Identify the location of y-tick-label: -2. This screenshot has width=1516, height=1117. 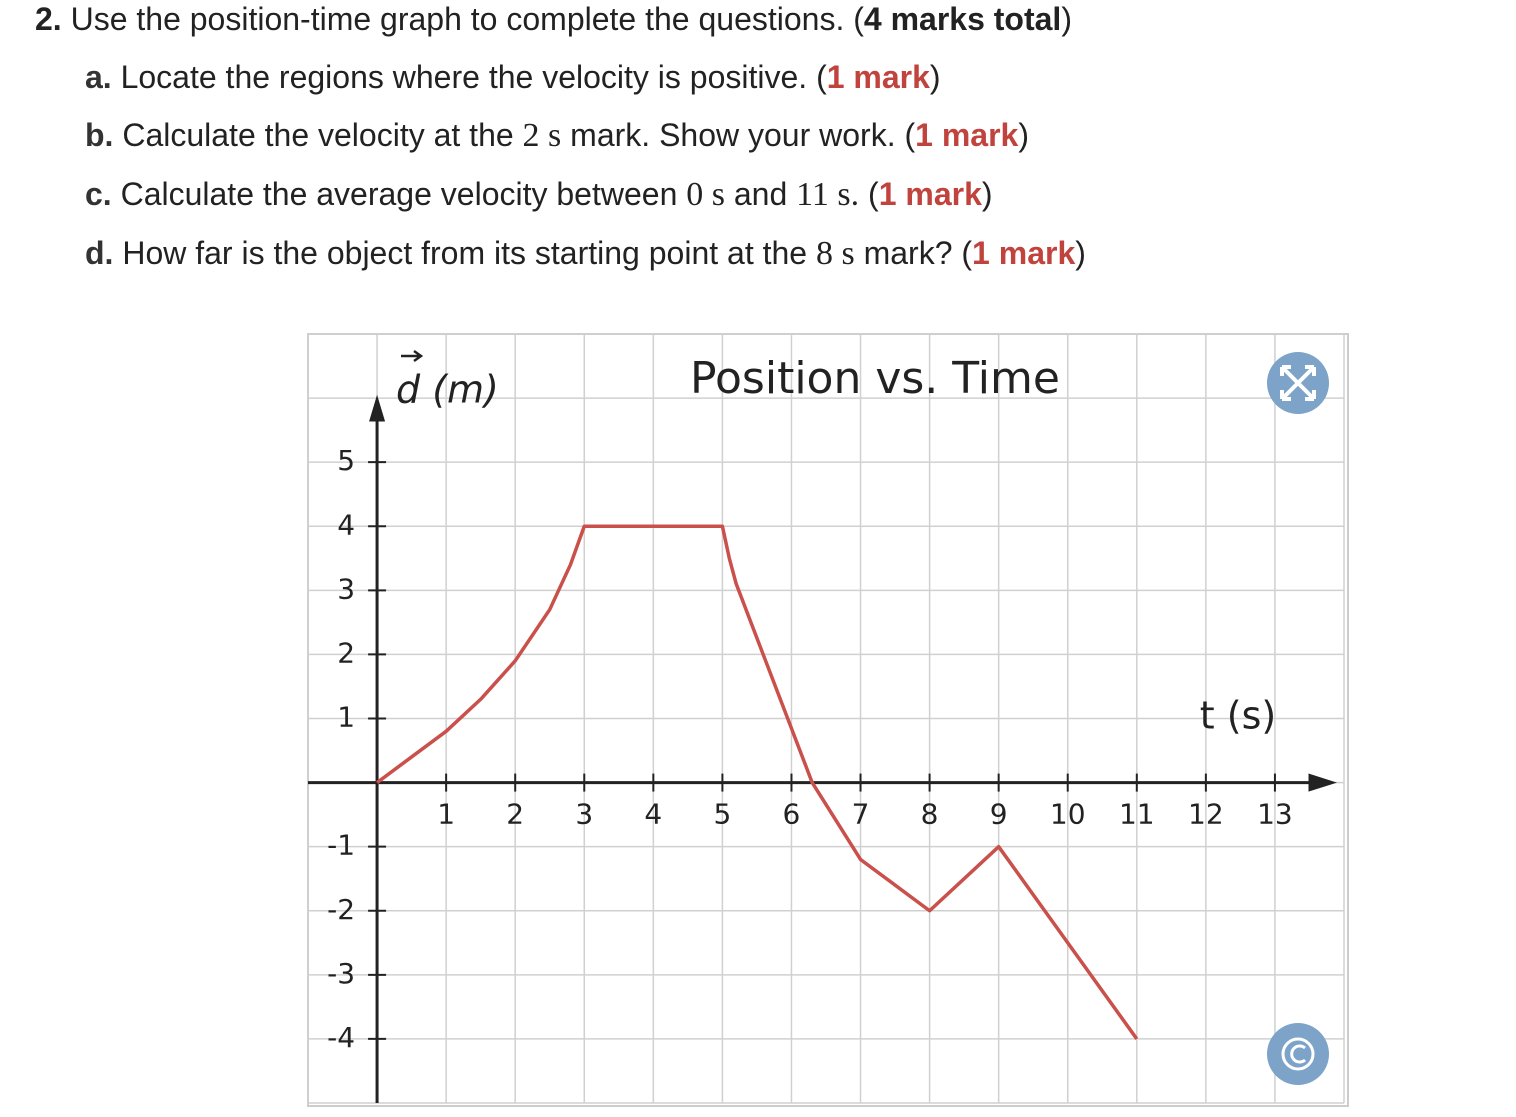
(341, 909).